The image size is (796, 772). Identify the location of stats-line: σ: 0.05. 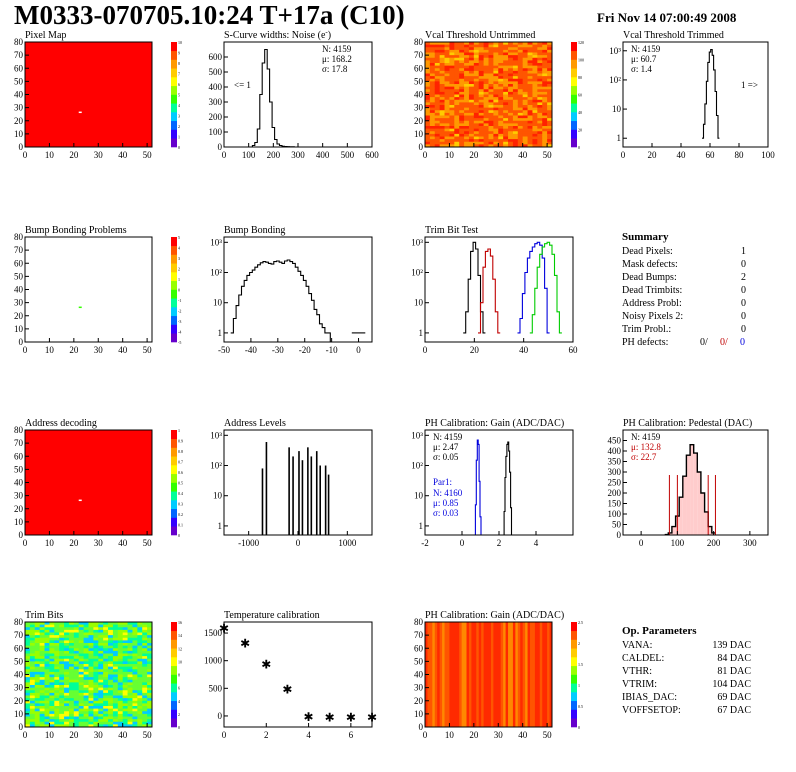
(446, 457).